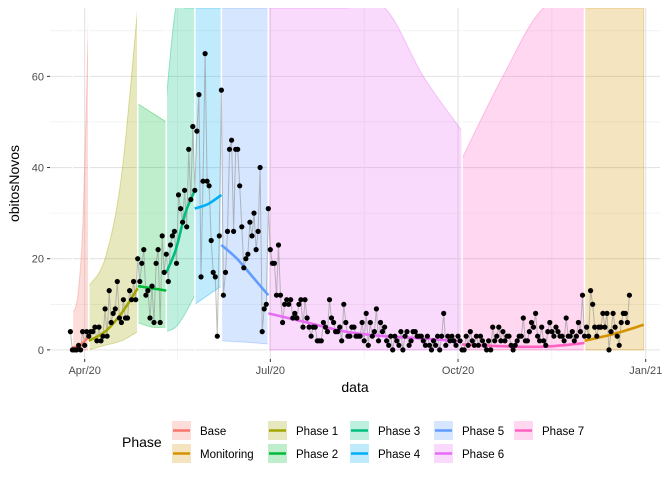  I want to click on legend-item-phase-1: Phase 1, so click(303, 430).